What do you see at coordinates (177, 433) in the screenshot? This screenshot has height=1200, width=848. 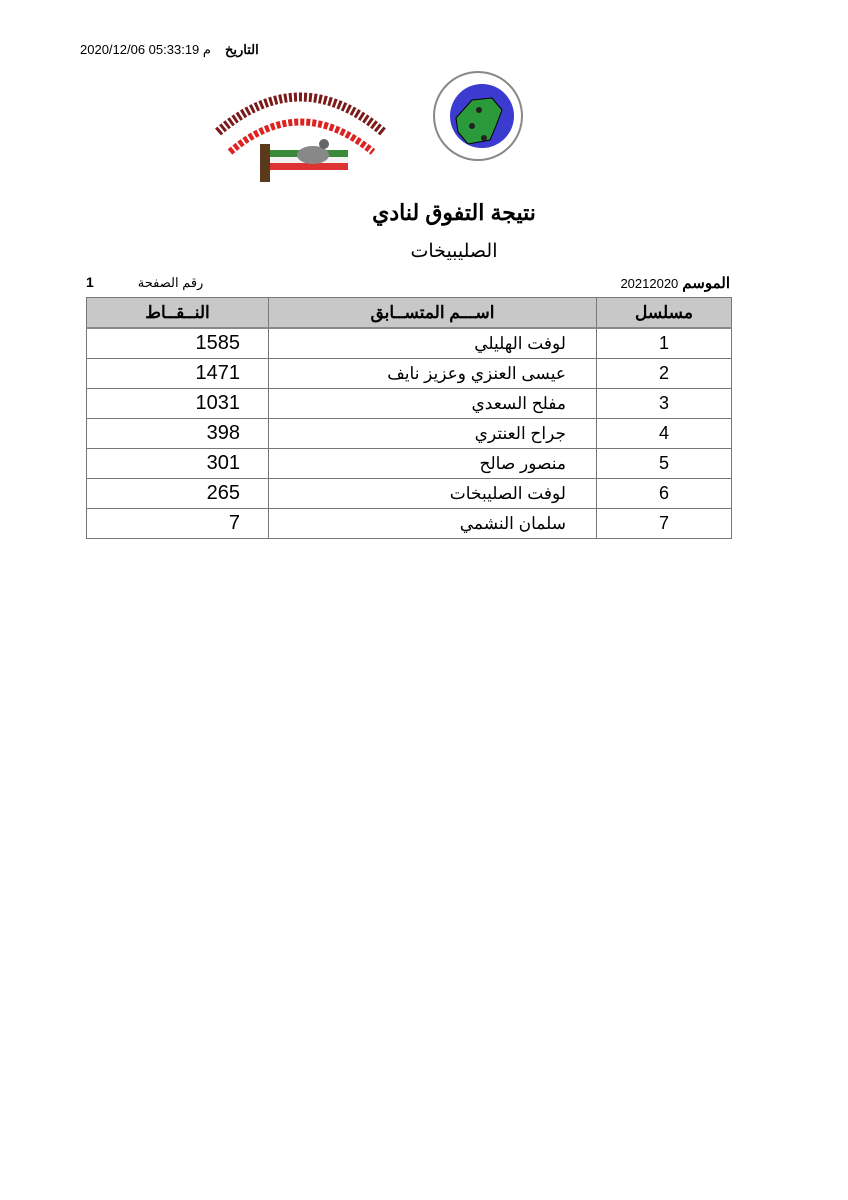 I see `cell-points: 398` at bounding box center [177, 433].